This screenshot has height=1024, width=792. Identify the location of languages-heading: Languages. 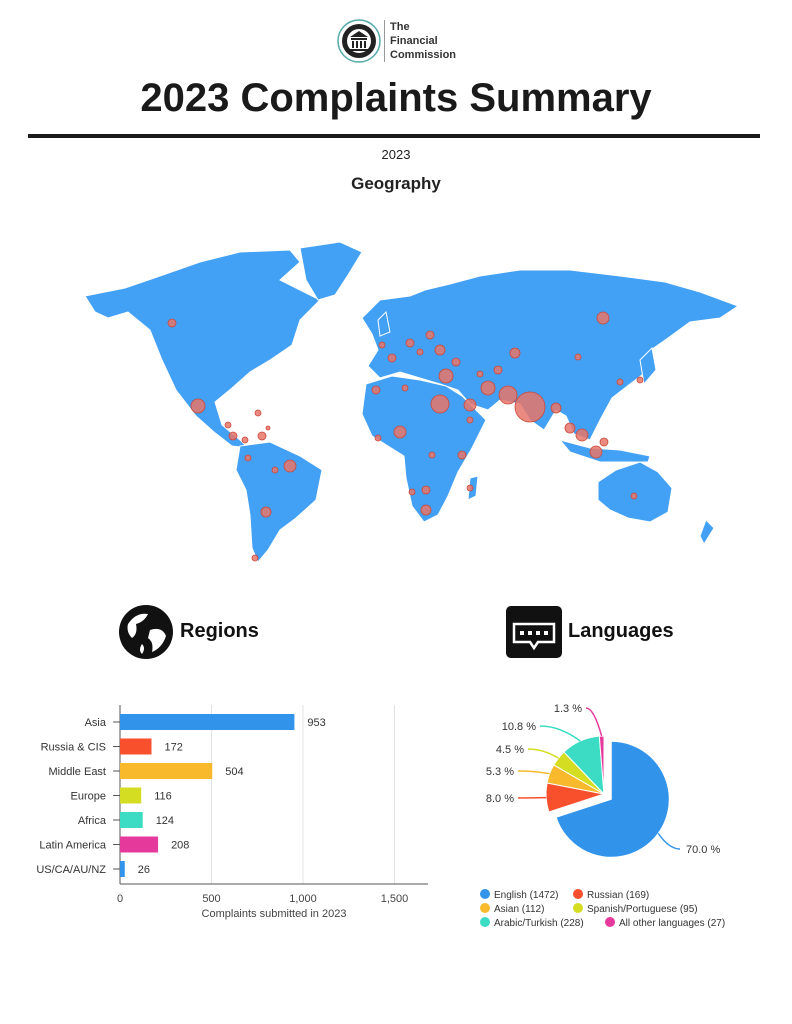
(621, 631).